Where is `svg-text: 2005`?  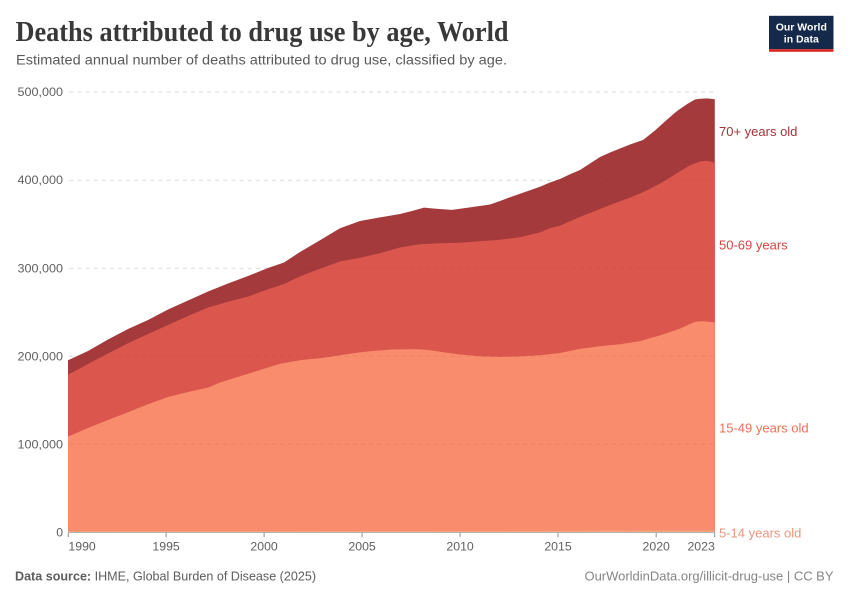 svg-text: 2005 is located at coordinates (362, 546).